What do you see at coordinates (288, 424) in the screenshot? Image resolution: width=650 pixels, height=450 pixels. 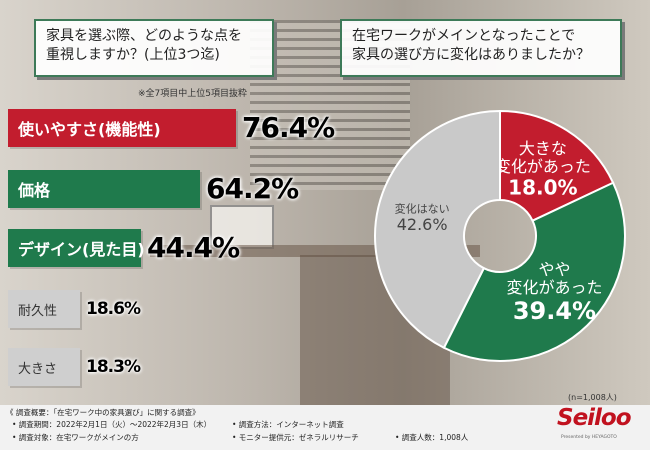 I see `footer-method: • 調査方法：インターネット調査` at bounding box center [288, 424].